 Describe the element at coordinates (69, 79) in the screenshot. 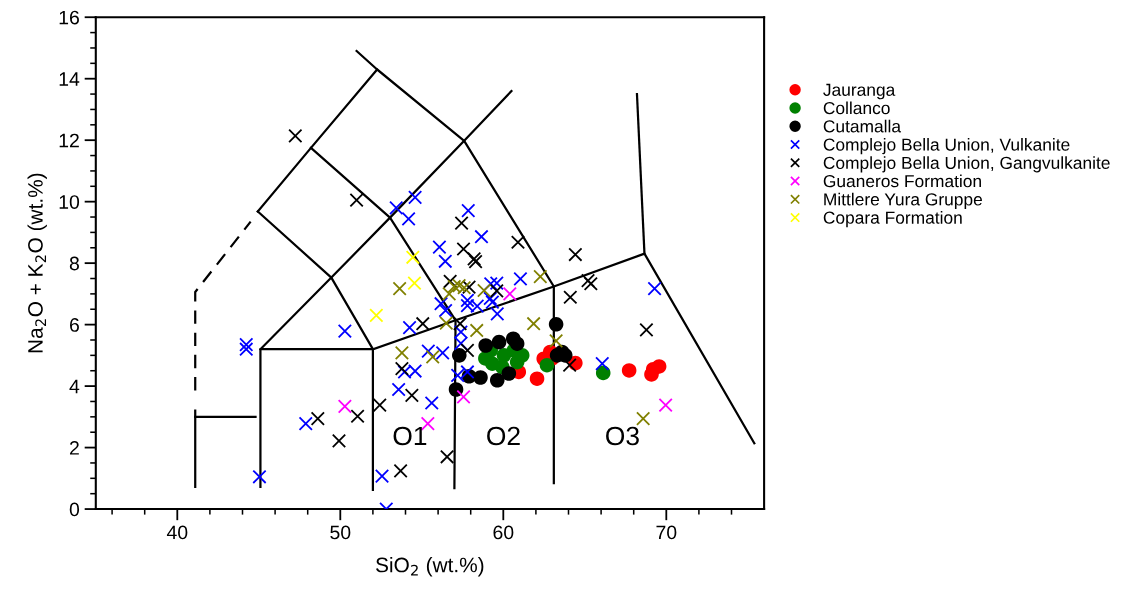

I see `y-tick-label: 14` at that location.